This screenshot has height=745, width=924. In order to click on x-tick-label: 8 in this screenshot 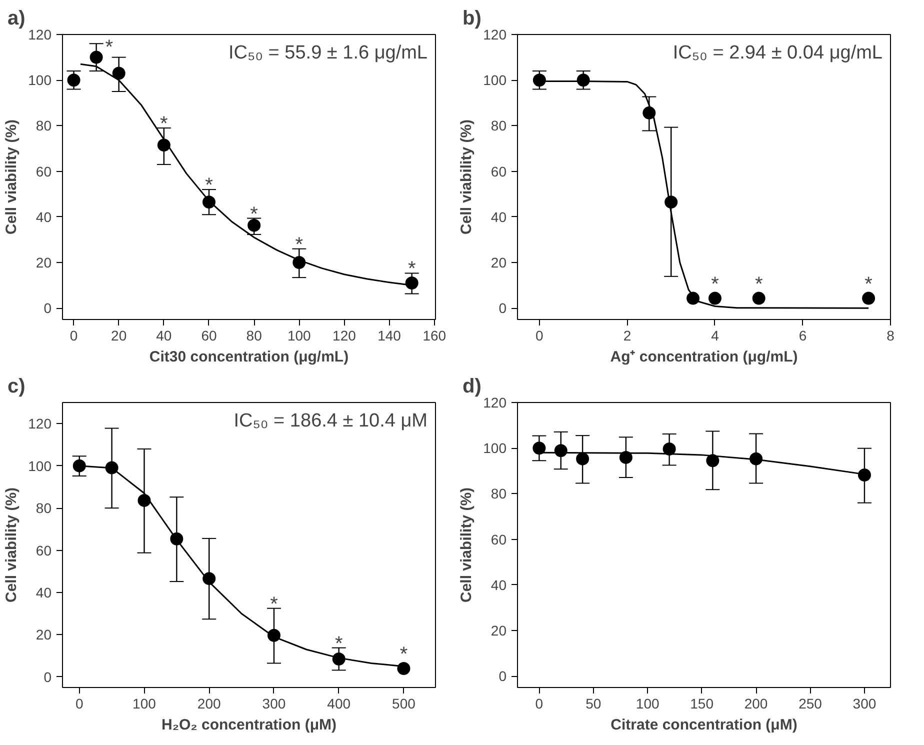, I will do `click(890, 336)`.